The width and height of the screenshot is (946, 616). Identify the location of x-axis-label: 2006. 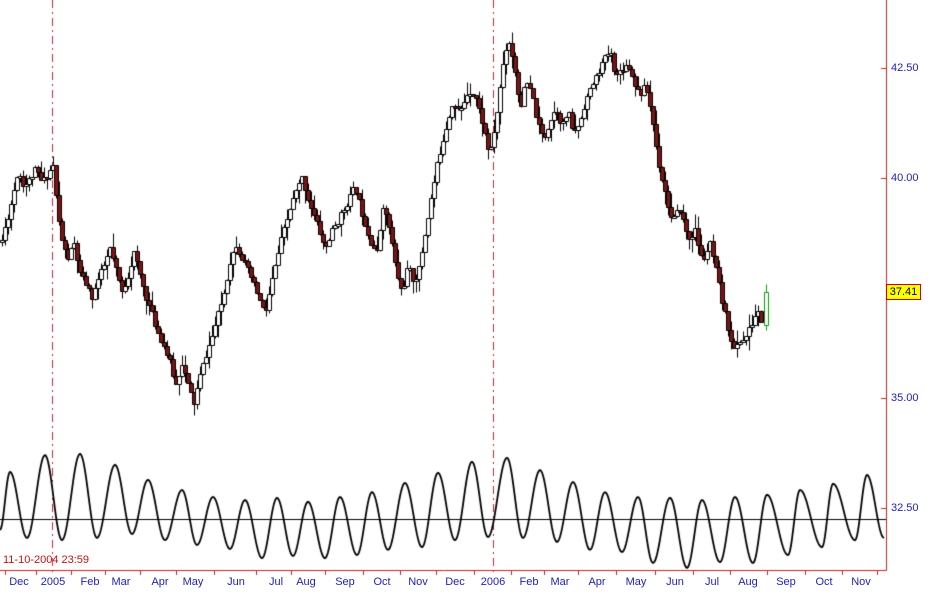
(493, 582).